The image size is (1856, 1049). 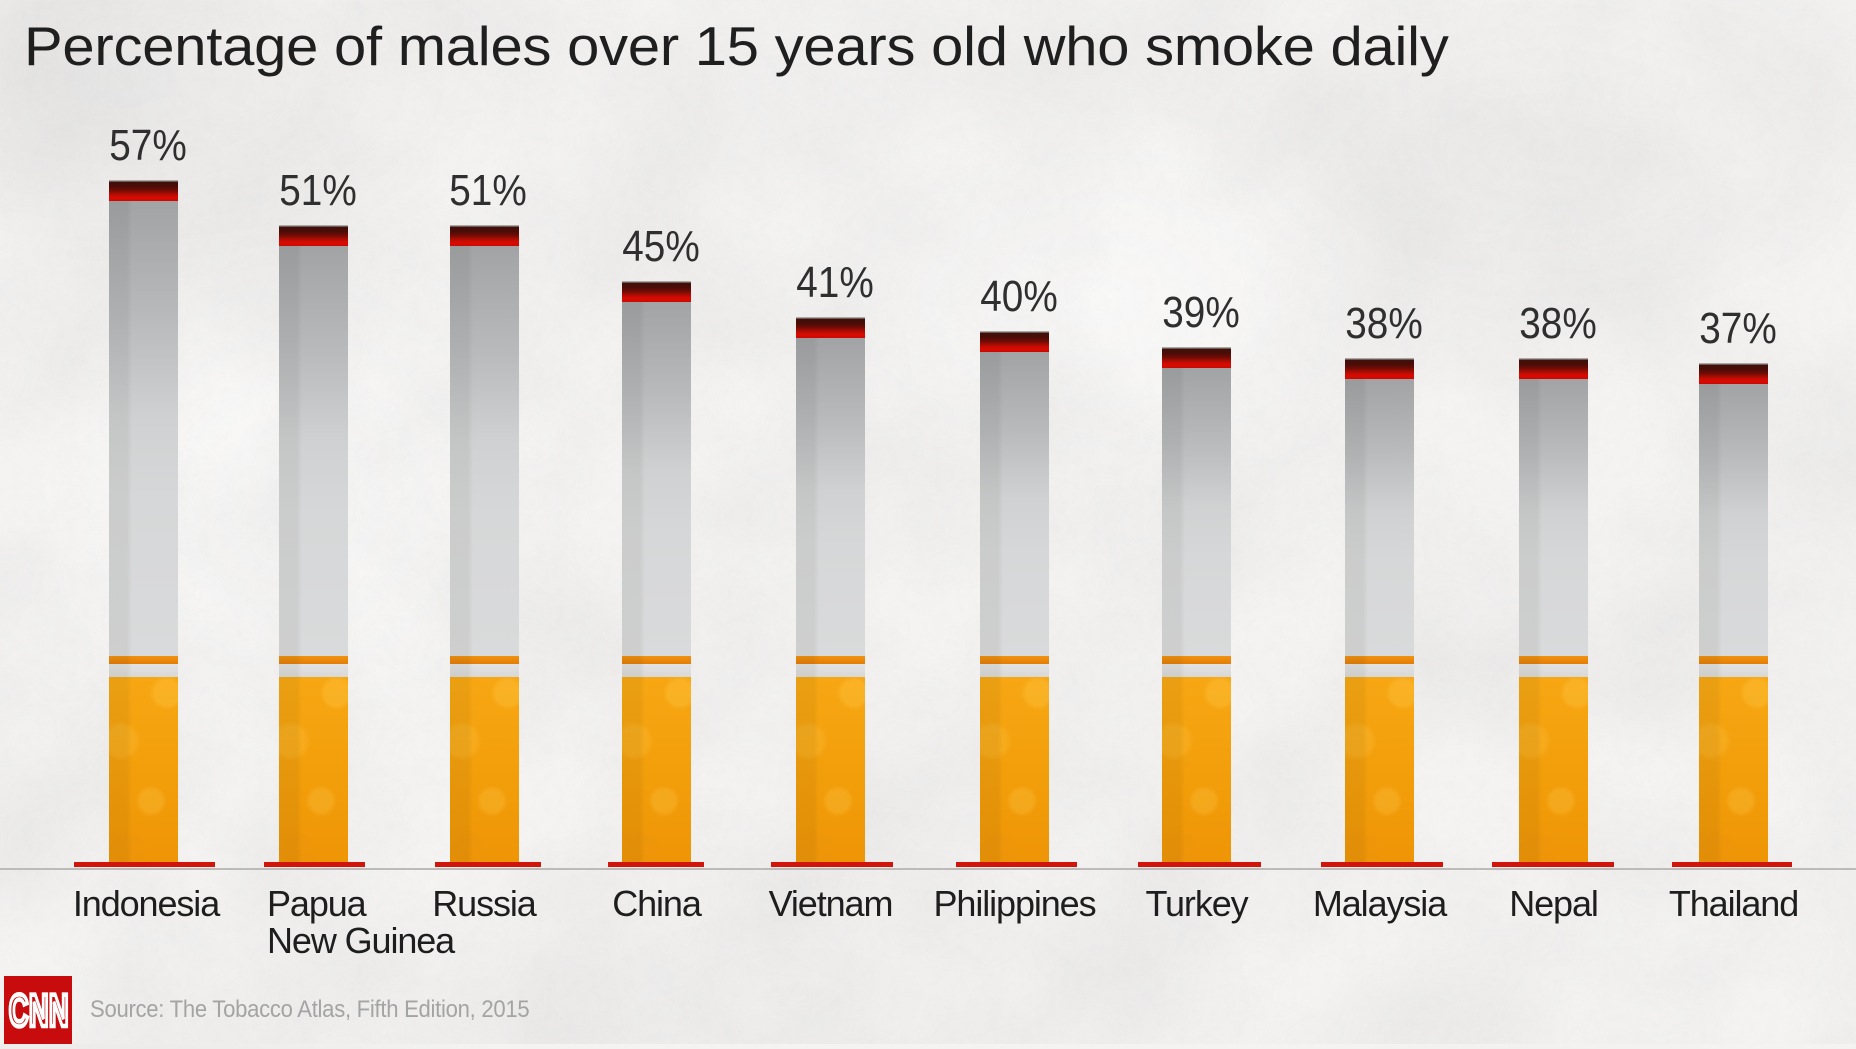 I want to click on svg-text: CNN, so click(x=39, y=1010).